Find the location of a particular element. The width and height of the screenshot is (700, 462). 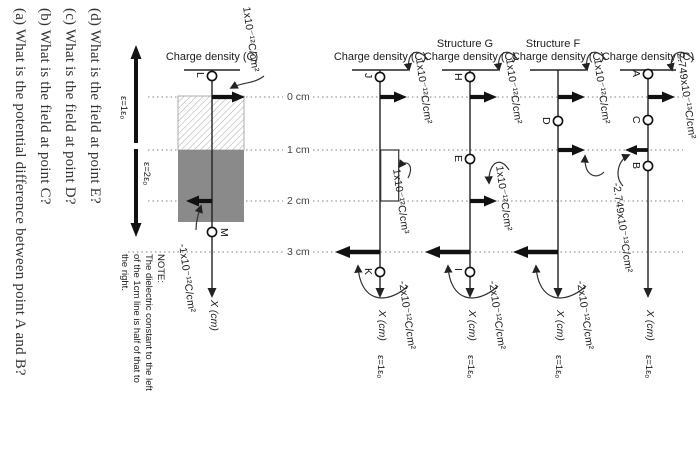

panel5-header: Charge density (C) is located at coordinates (648, 57).